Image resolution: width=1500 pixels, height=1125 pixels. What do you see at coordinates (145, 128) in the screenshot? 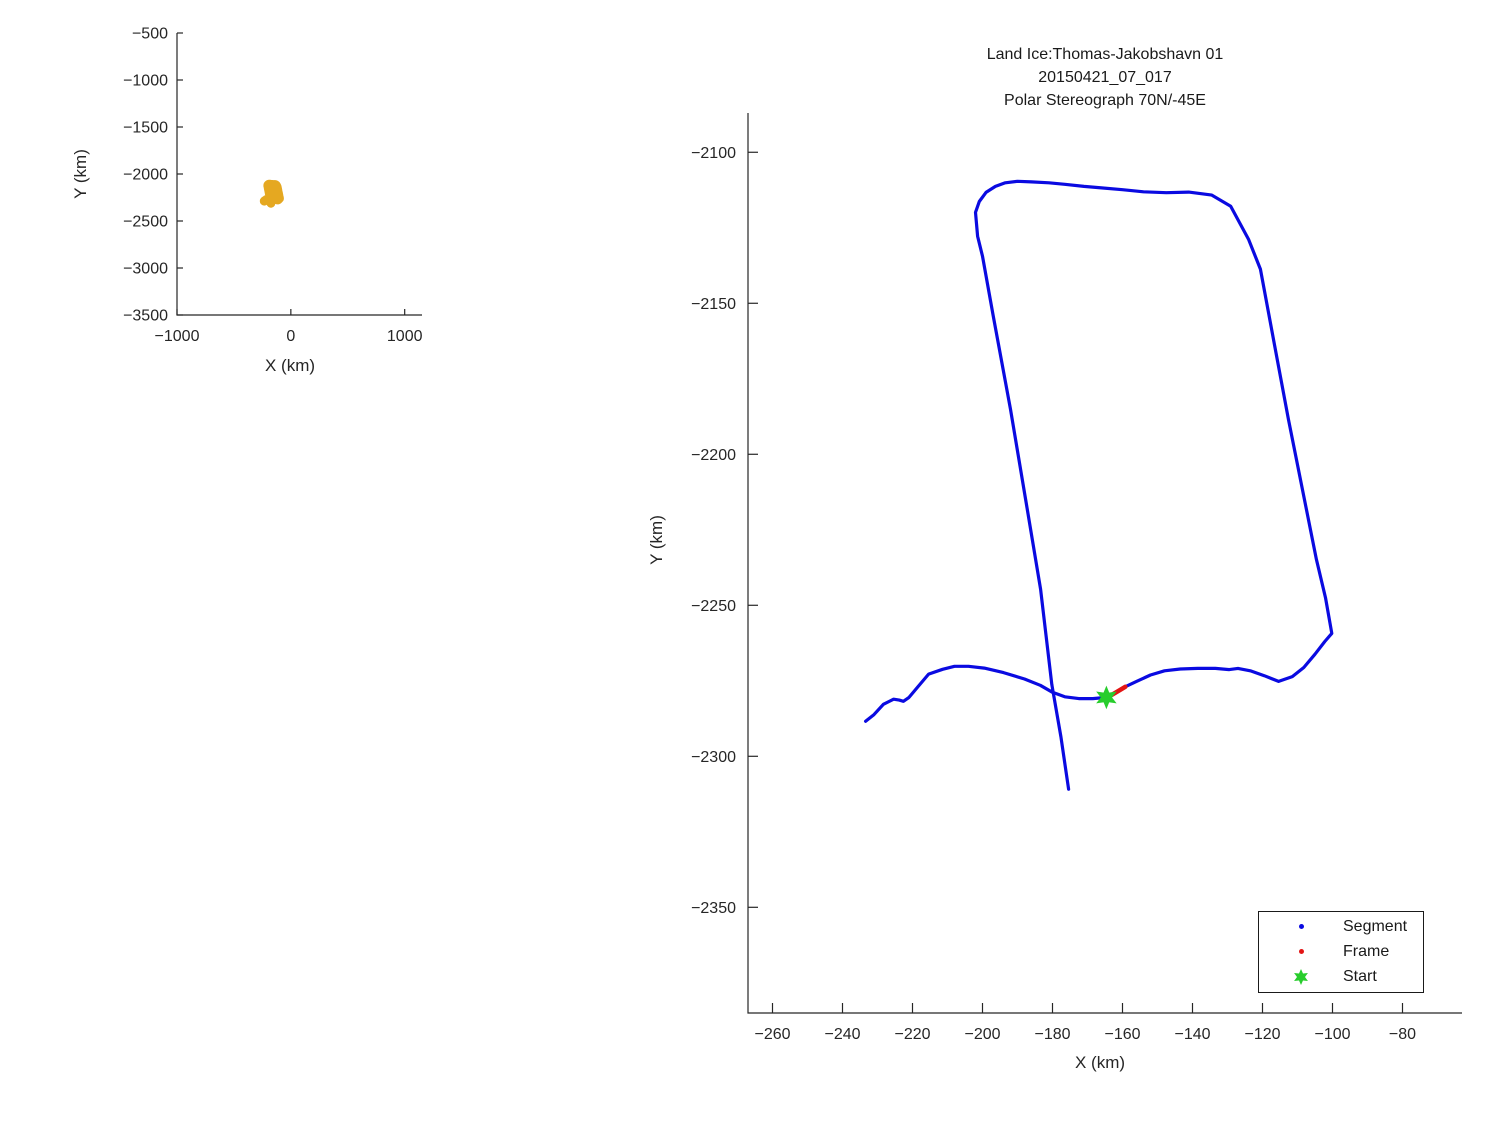
I see `inset-y-tick-label: −1500` at bounding box center [145, 128].